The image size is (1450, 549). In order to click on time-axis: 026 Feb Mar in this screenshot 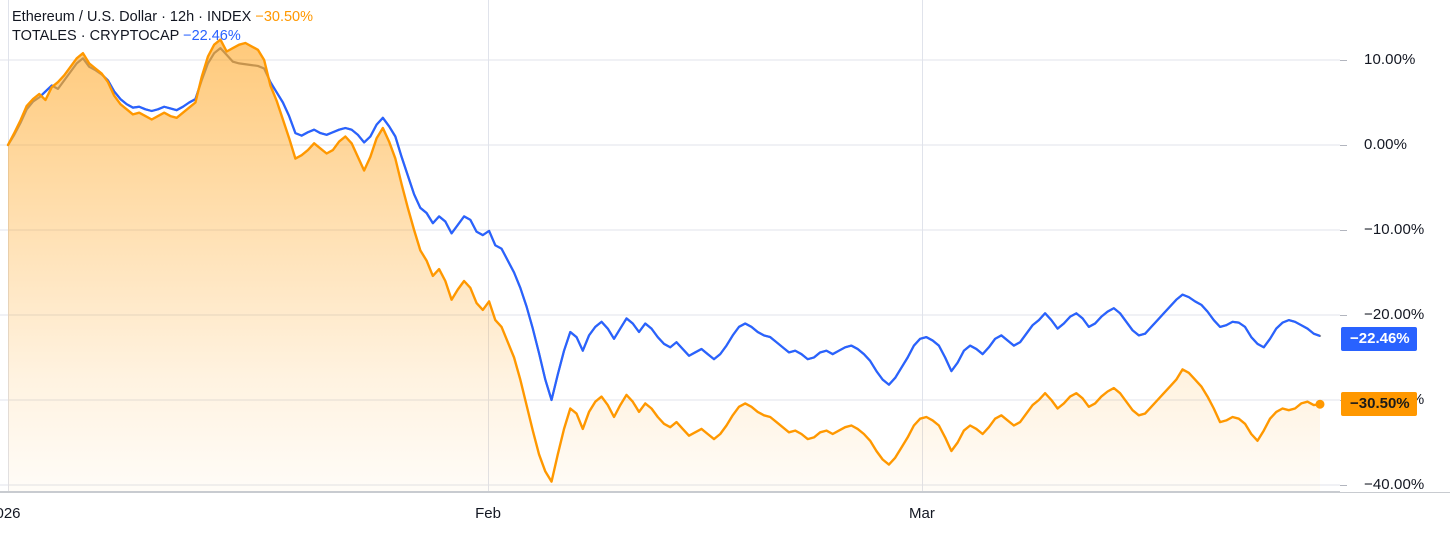, I will do `click(725, 520)`.